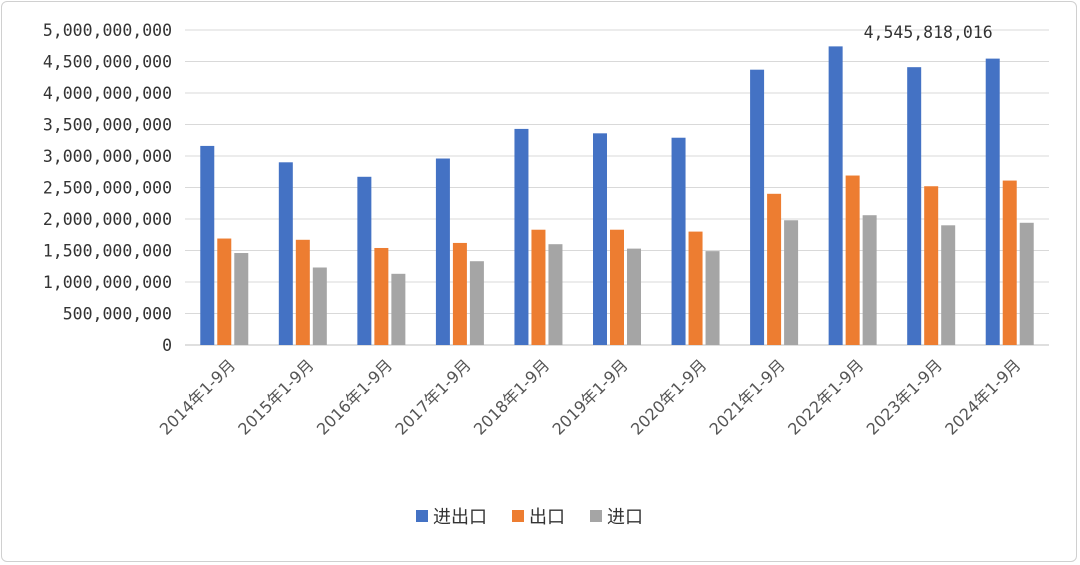 This screenshot has width=1080, height=565. I want to click on bar-出口-2024年1-9月, so click(1009, 262).